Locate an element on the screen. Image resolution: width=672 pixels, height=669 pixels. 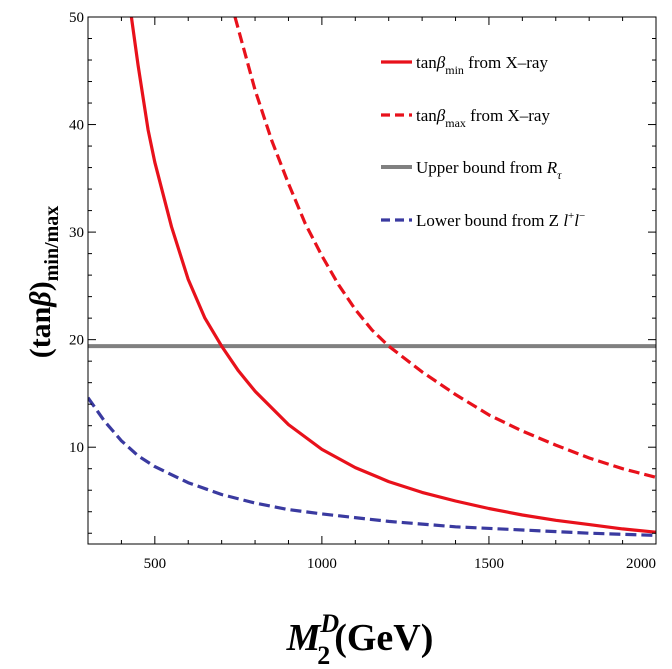
x-axis-label: MD 2 (GeV) is located at coordinates (360, 639).